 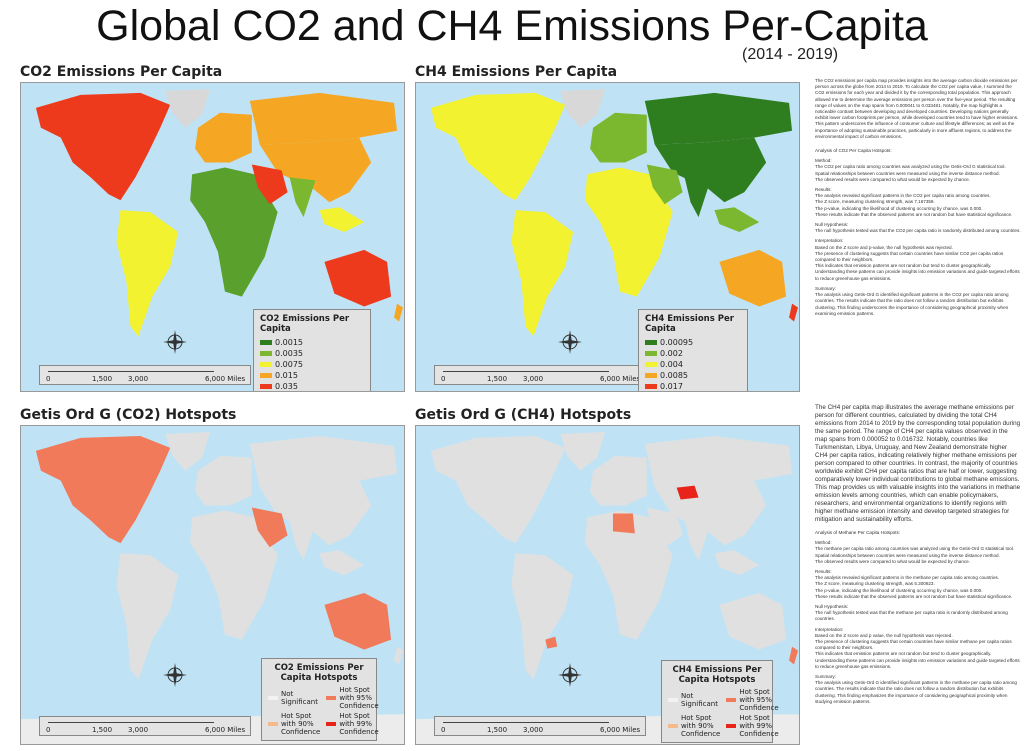 I want to click on legend-label: 0.035, so click(x=286, y=386).